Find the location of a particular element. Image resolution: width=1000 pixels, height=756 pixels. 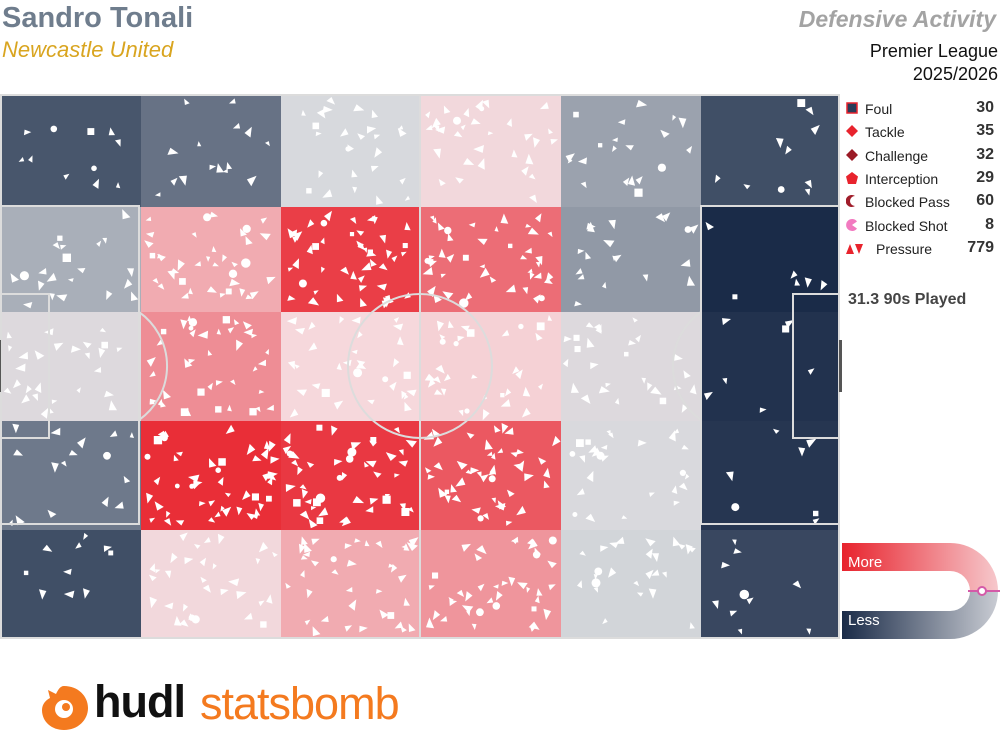

heatmap-zone-r0-c4 is located at coordinates (631, 151).